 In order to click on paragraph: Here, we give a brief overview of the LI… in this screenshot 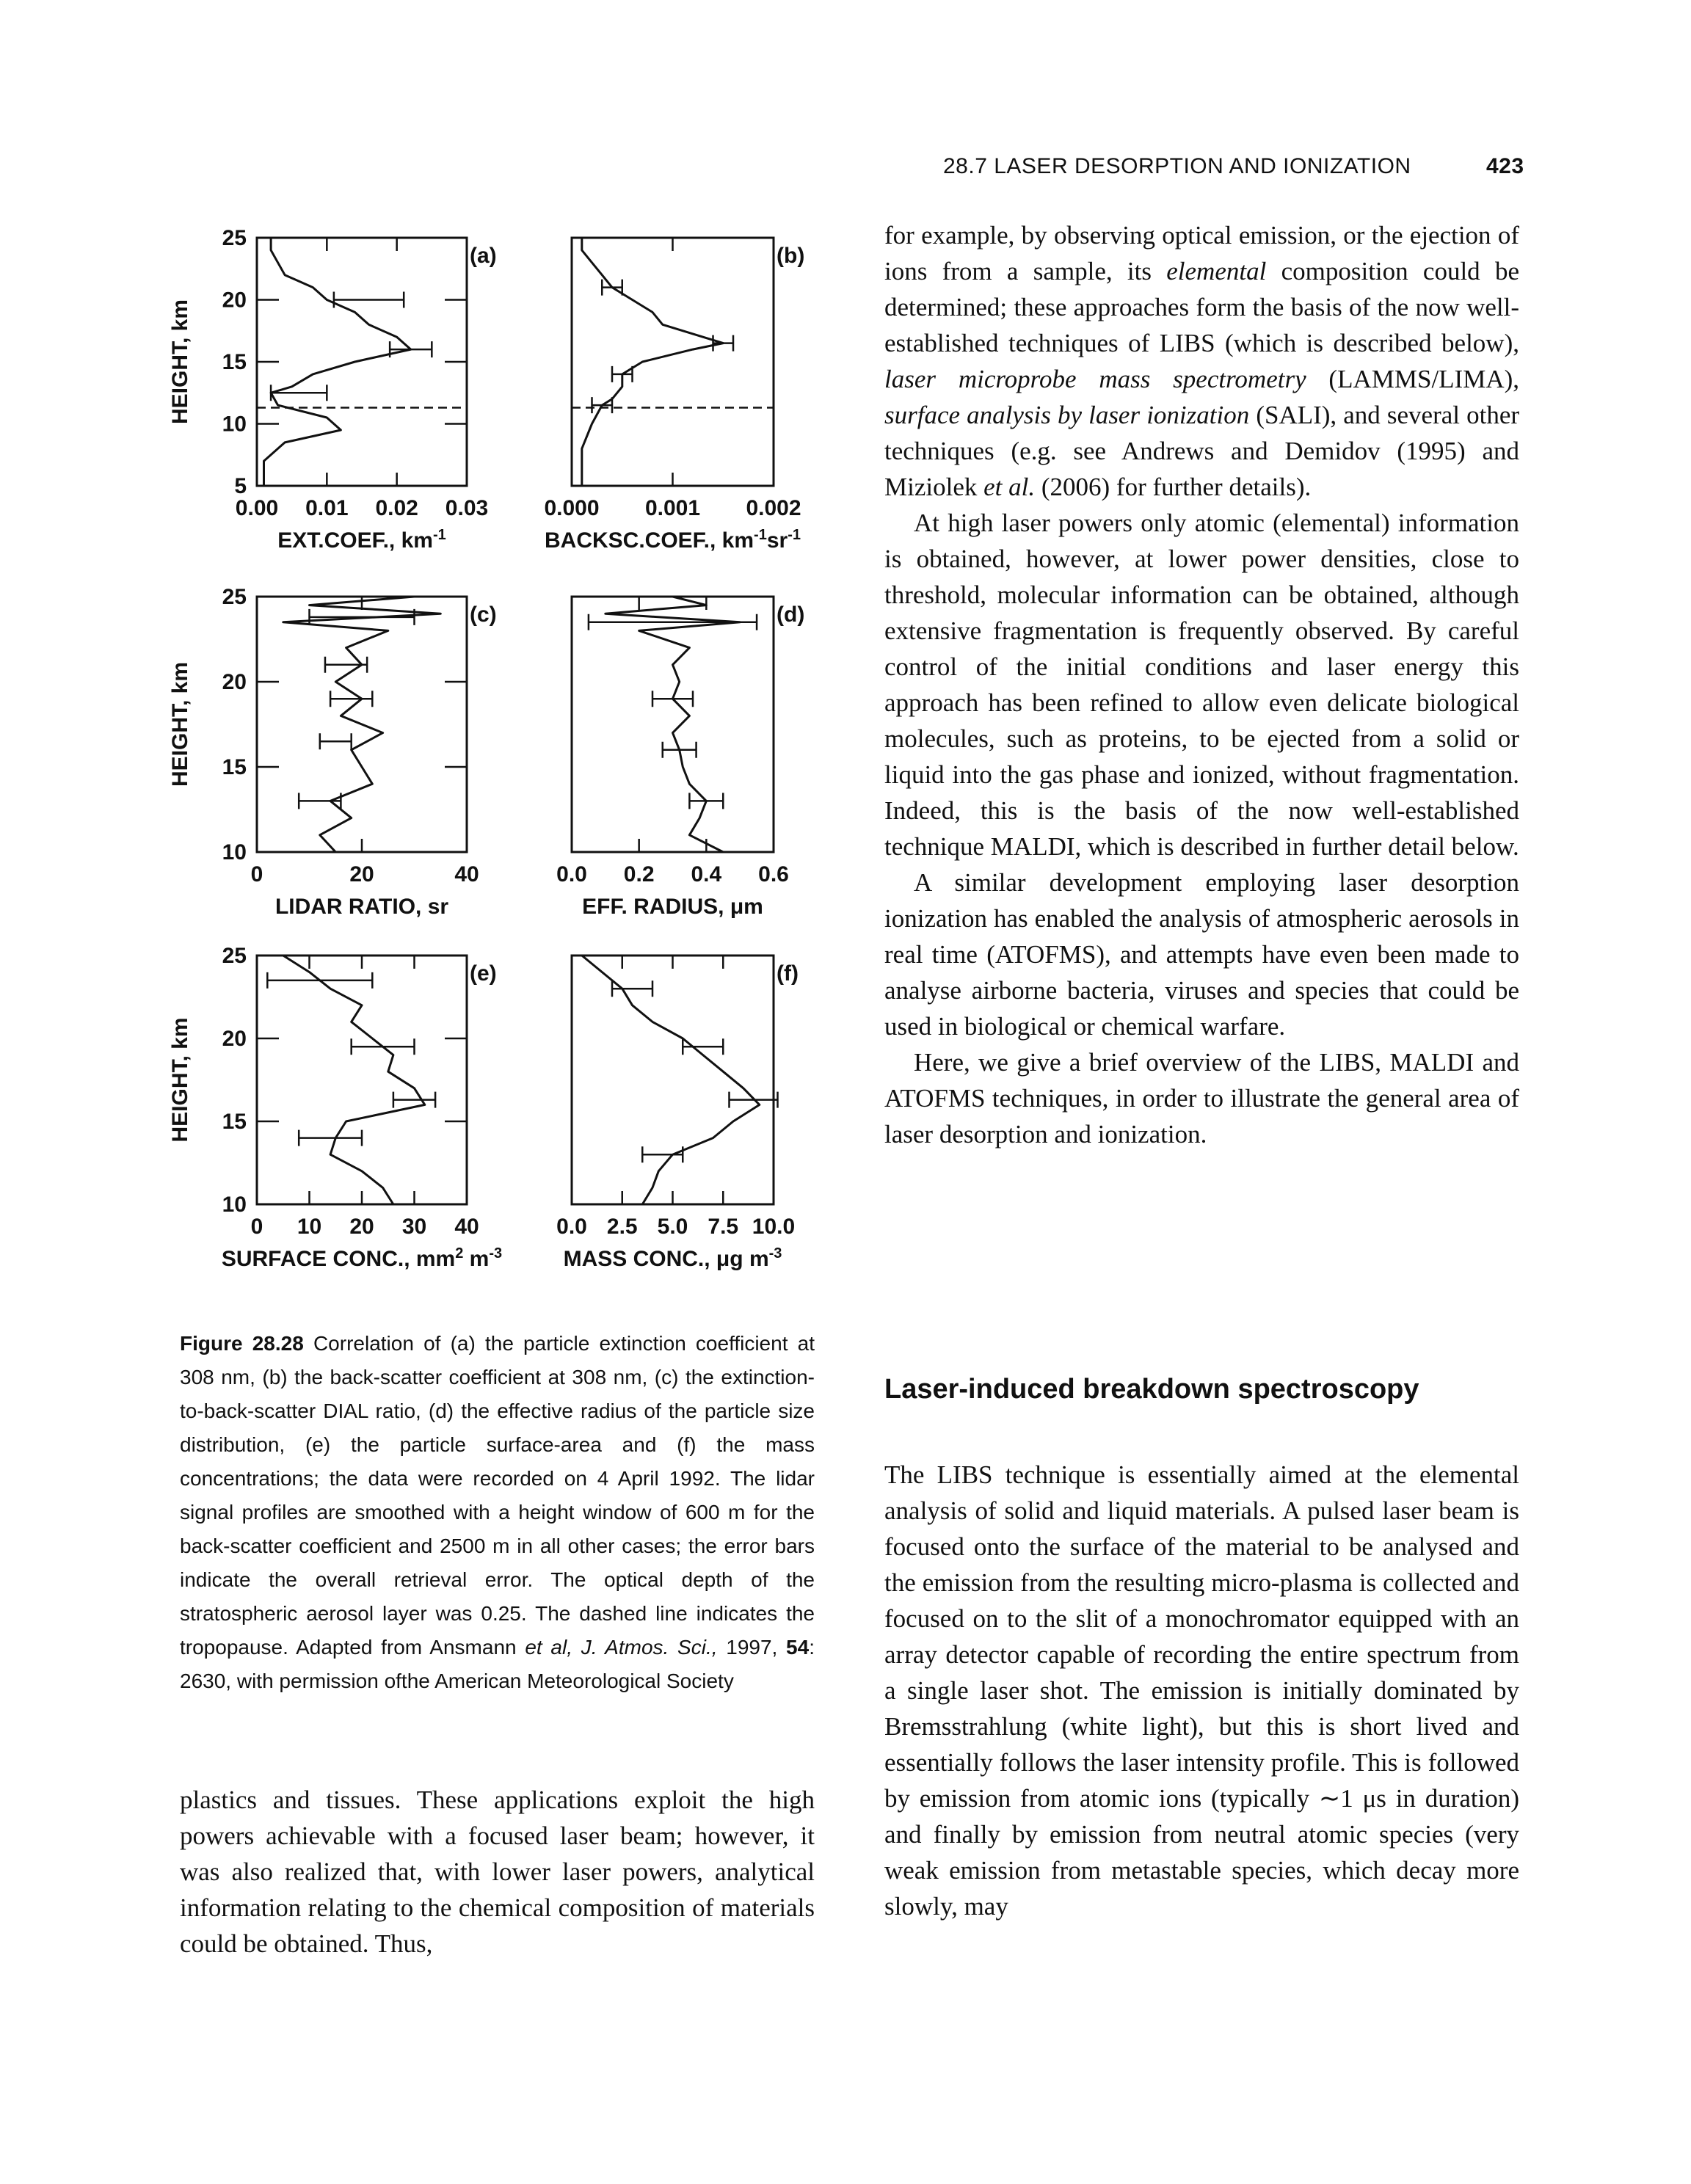, I will do `click(1201, 1098)`.